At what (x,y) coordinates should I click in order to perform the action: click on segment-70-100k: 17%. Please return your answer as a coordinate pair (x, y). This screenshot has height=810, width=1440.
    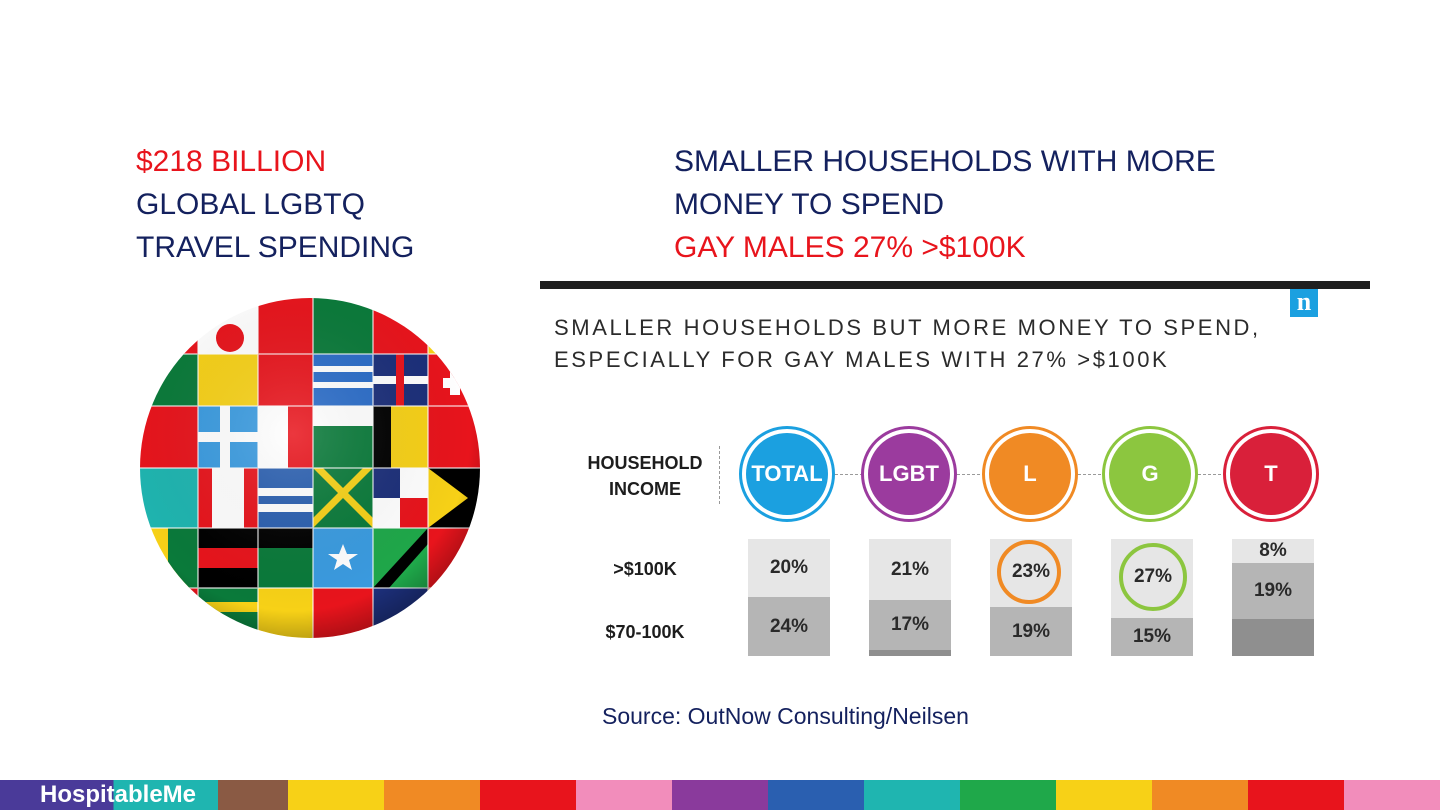
    Looking at the image, I should click on (910, 625).